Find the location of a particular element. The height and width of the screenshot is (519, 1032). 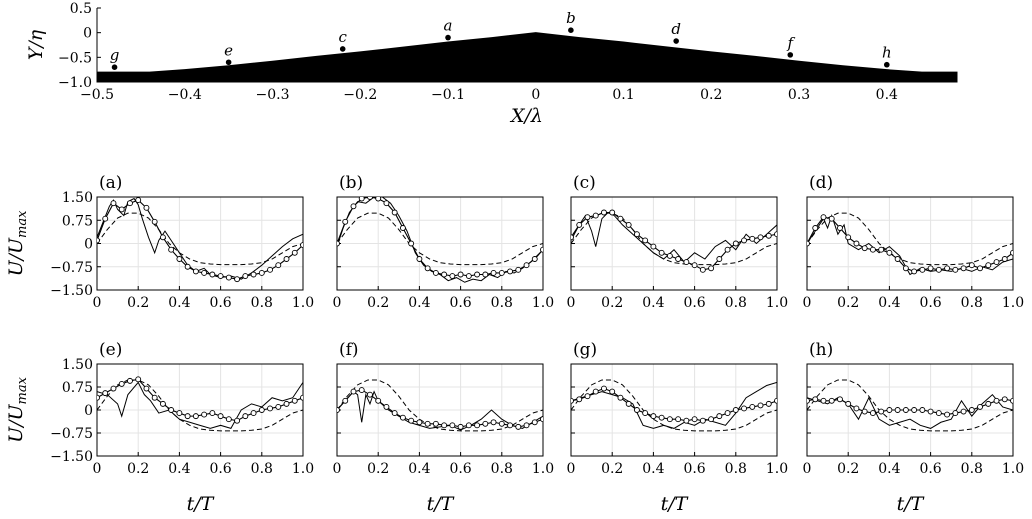

series-solid is located at coordinates (674, 405).